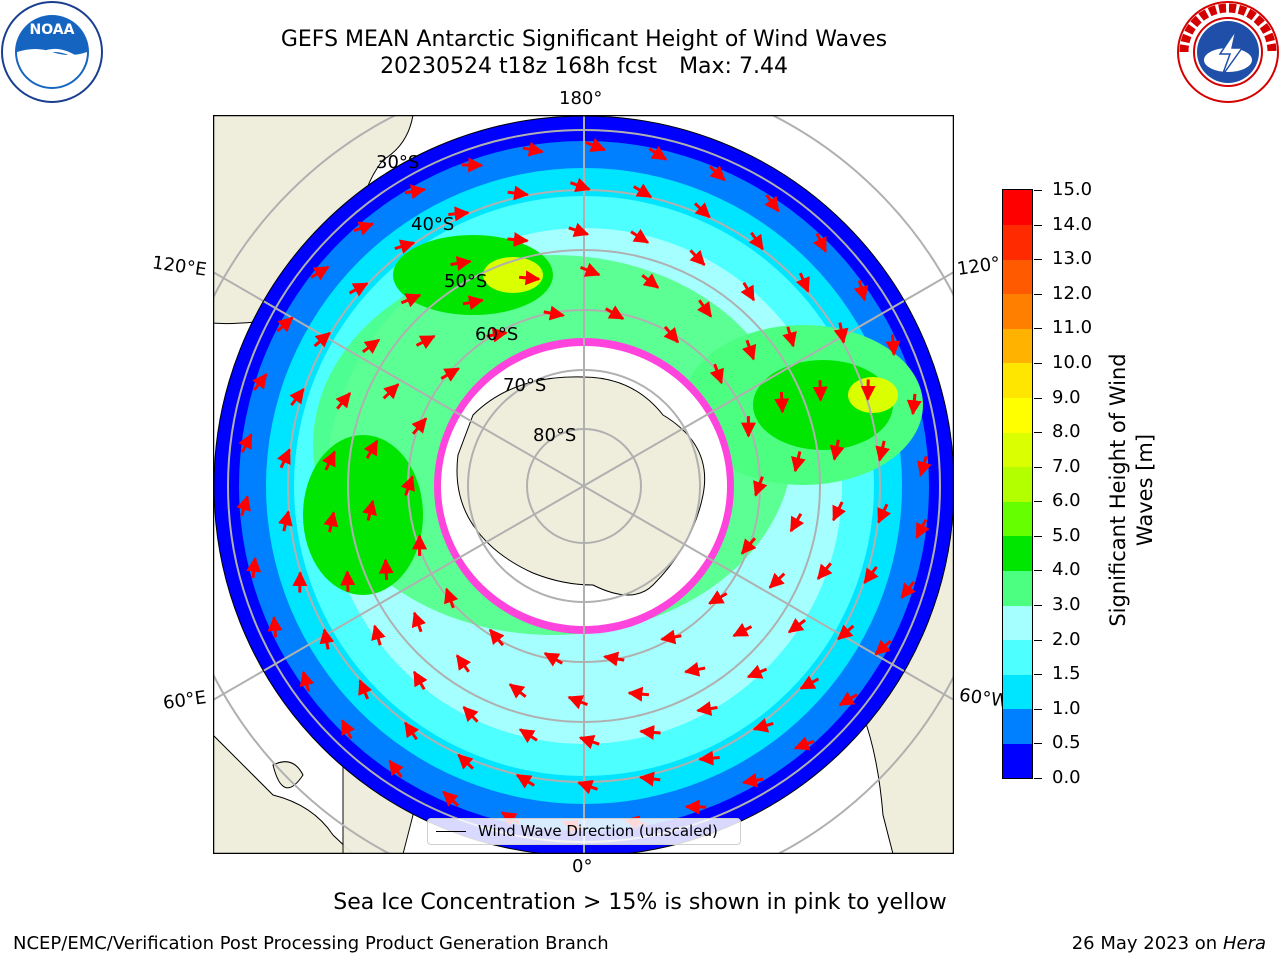  I want to click on lat-label-50: 50°S, so click(465, 281).